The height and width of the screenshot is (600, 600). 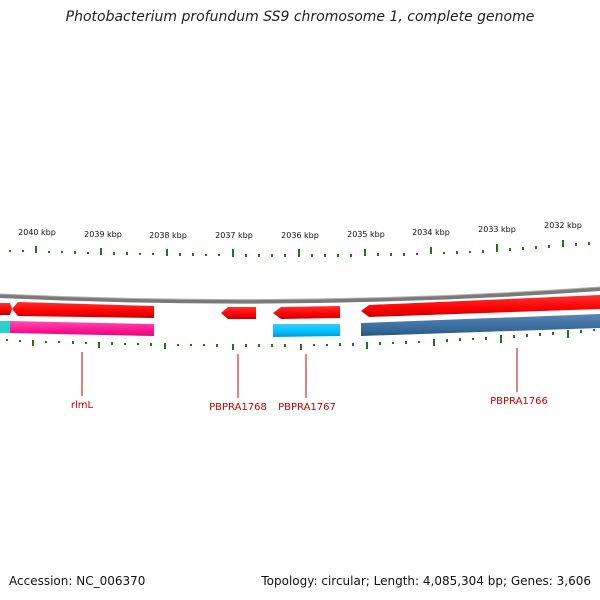 I want to click on gene-label-PBPRA1767: PBPRA1767, so click(x=307, y=407).